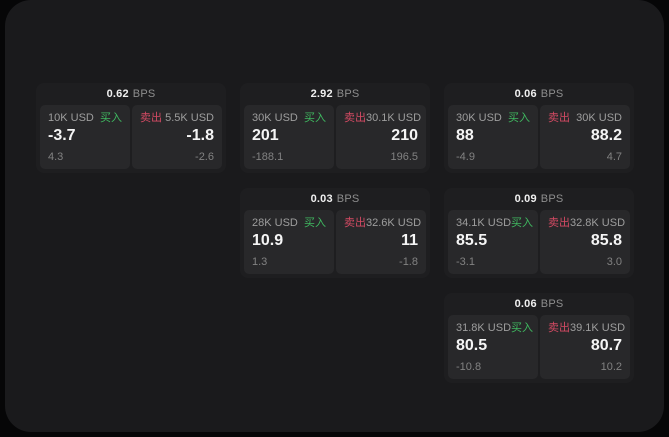  I want to click on sell-amount: 30K USD, so click(599, 118).